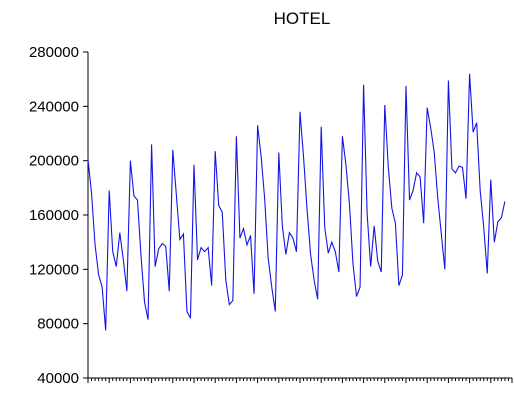 The image size is (514, 406). Describe the element at coordinates (58, 378) in the screenshot. I see `y-tick-label: 40000` at that location.